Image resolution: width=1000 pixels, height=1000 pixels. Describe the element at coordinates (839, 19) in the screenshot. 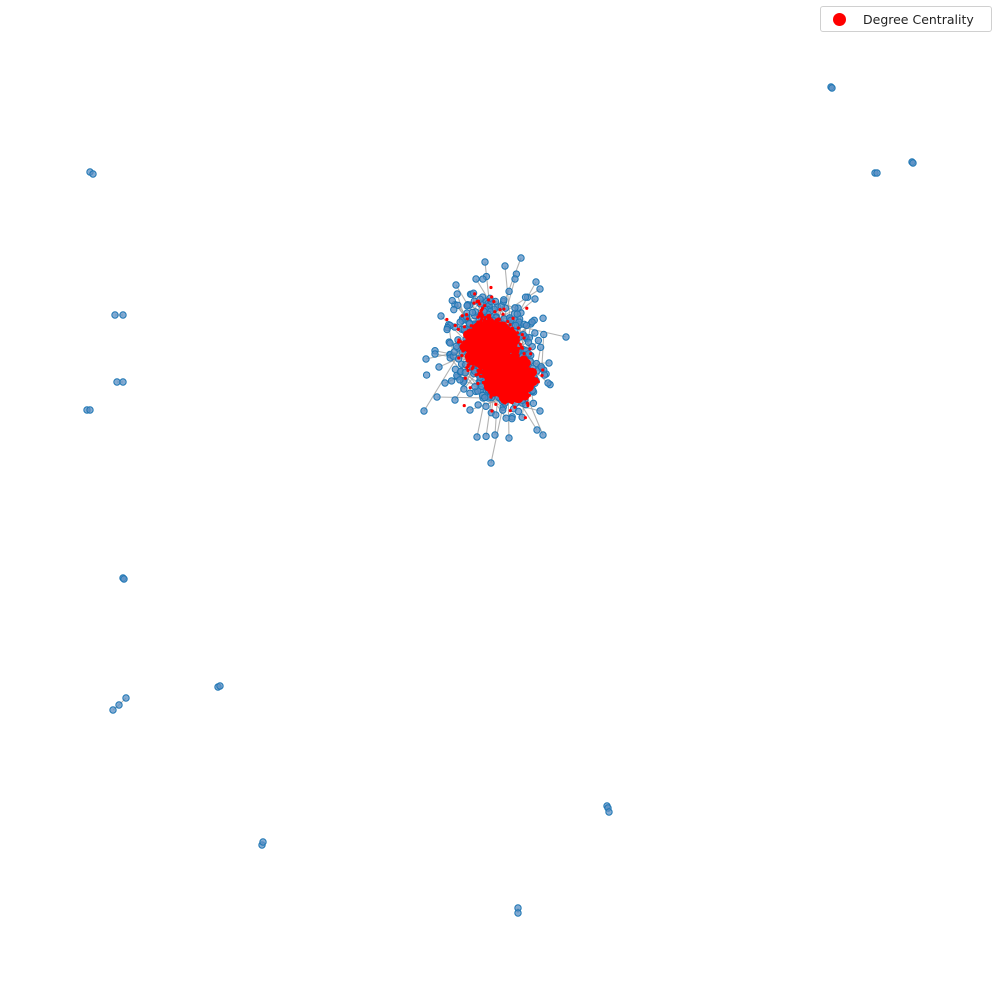

I see `legend-marker-icon` at that location.